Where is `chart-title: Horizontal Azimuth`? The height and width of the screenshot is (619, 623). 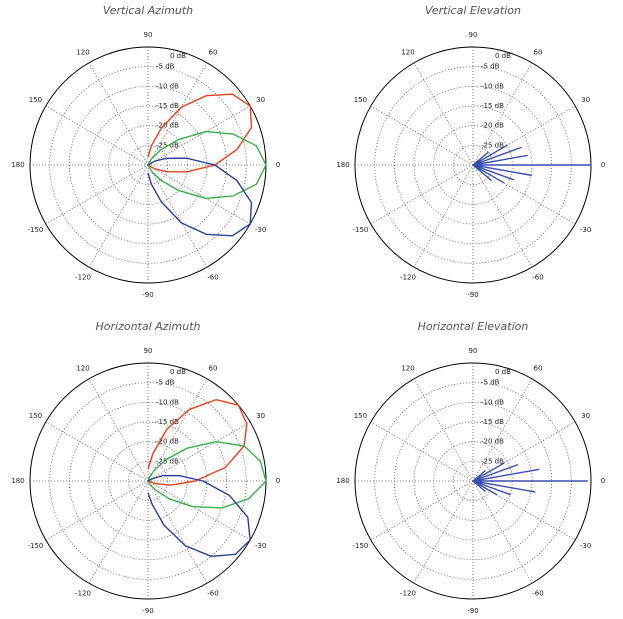 chart-title: Horizontal Azimuth is located at coordinates (148, 326).